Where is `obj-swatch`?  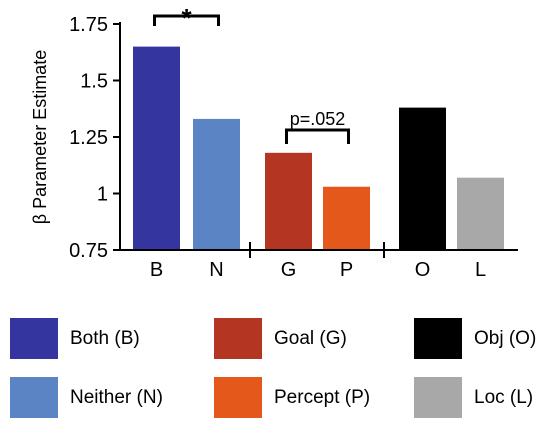 obj-swatch is located at coordinates (438, 338).